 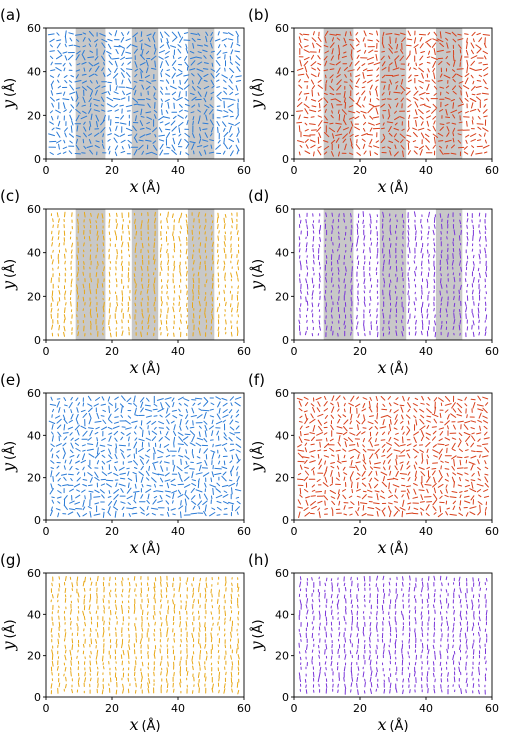 I want to click on panel-5: (e) 0 20 40 60 0 20 40 60 x (Å) y(Å), so click(x=125, y=464).